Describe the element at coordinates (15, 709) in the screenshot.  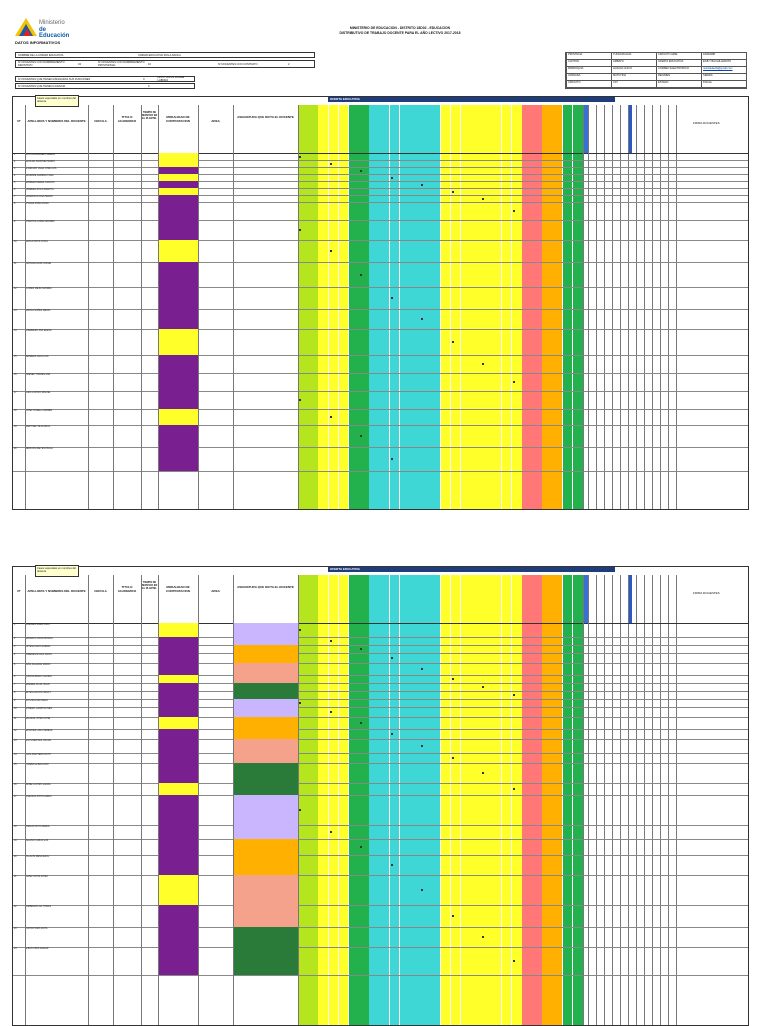
I see `row-number: 10` at that location.